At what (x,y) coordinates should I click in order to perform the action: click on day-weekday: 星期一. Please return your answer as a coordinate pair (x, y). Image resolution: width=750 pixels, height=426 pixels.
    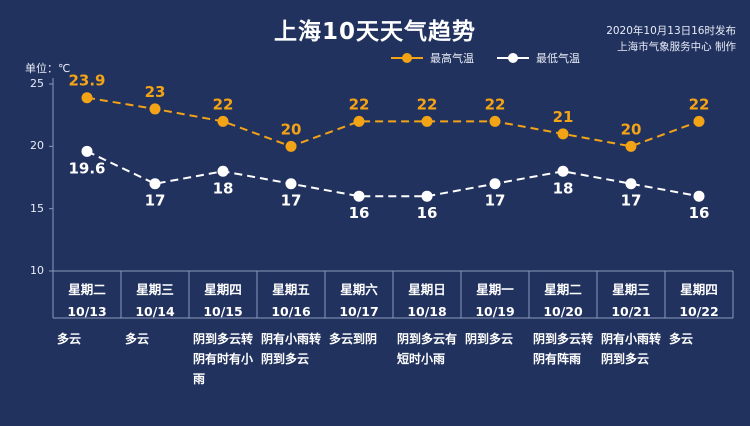
    Looking at the image, I should click on (495, 289).